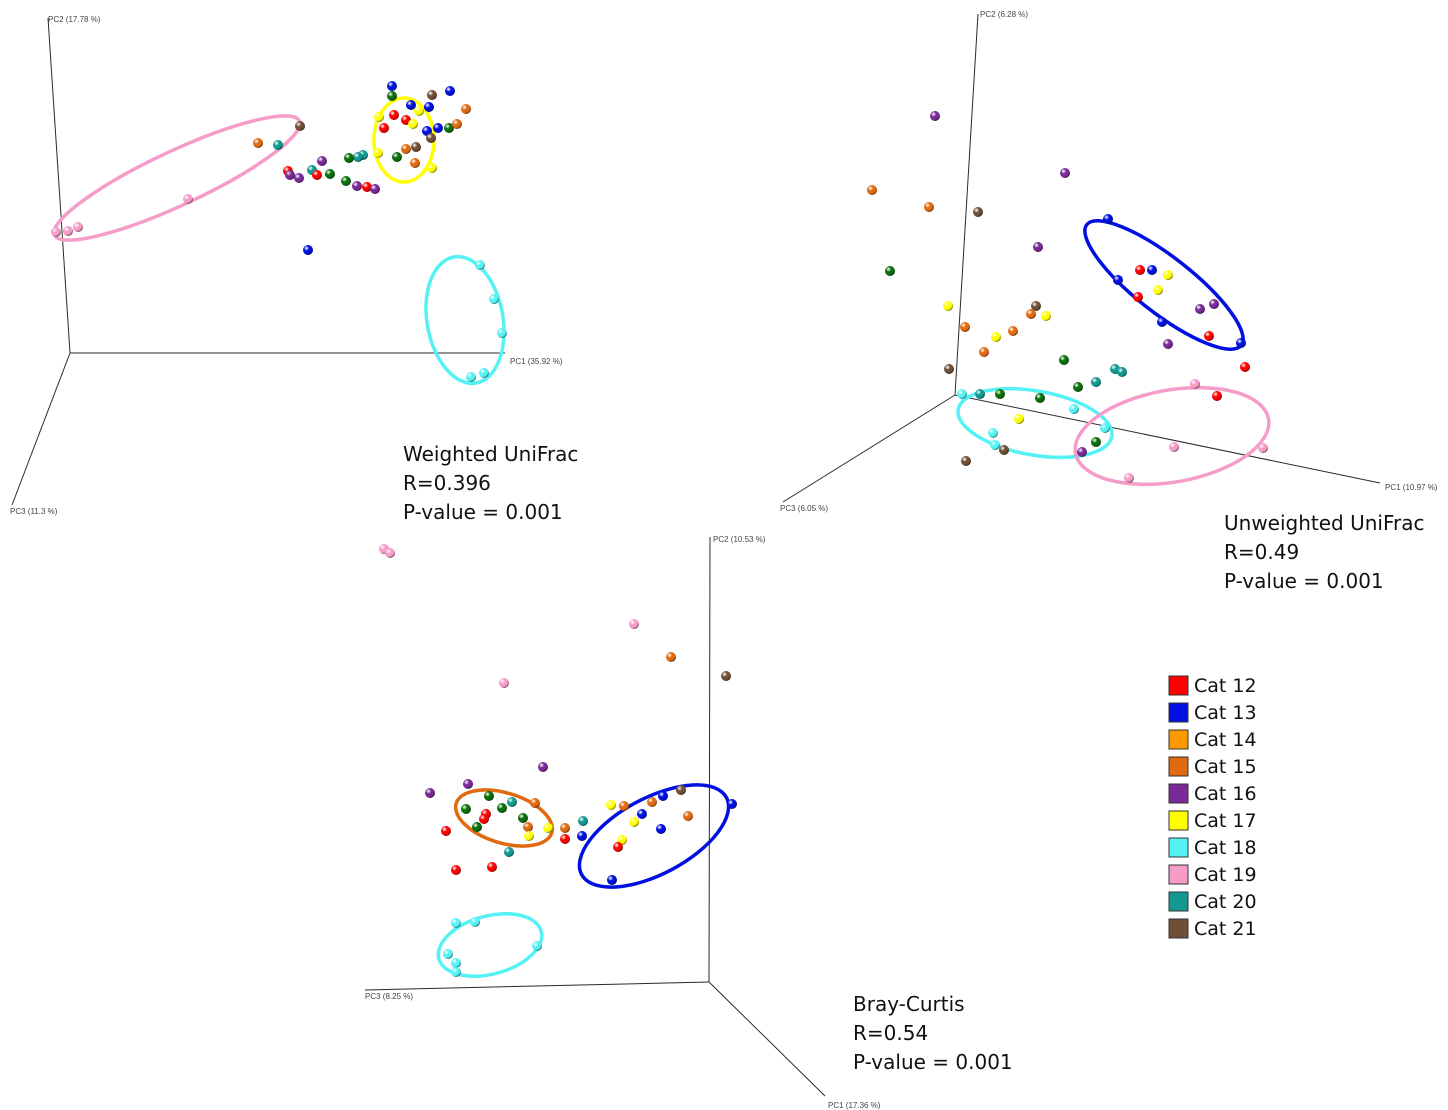 The width and height of the screenshot is (1448, 1110). I want to click on legend-label-cat-12: Cat 12, so click(1225, 686).